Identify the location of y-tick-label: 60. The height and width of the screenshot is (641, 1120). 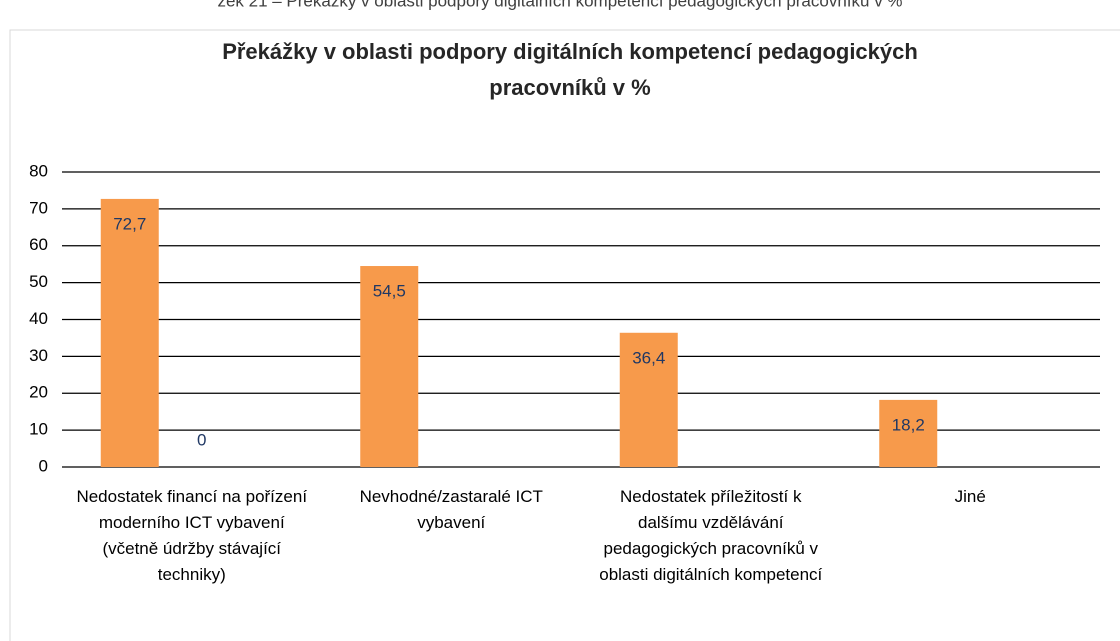
(38, 244).